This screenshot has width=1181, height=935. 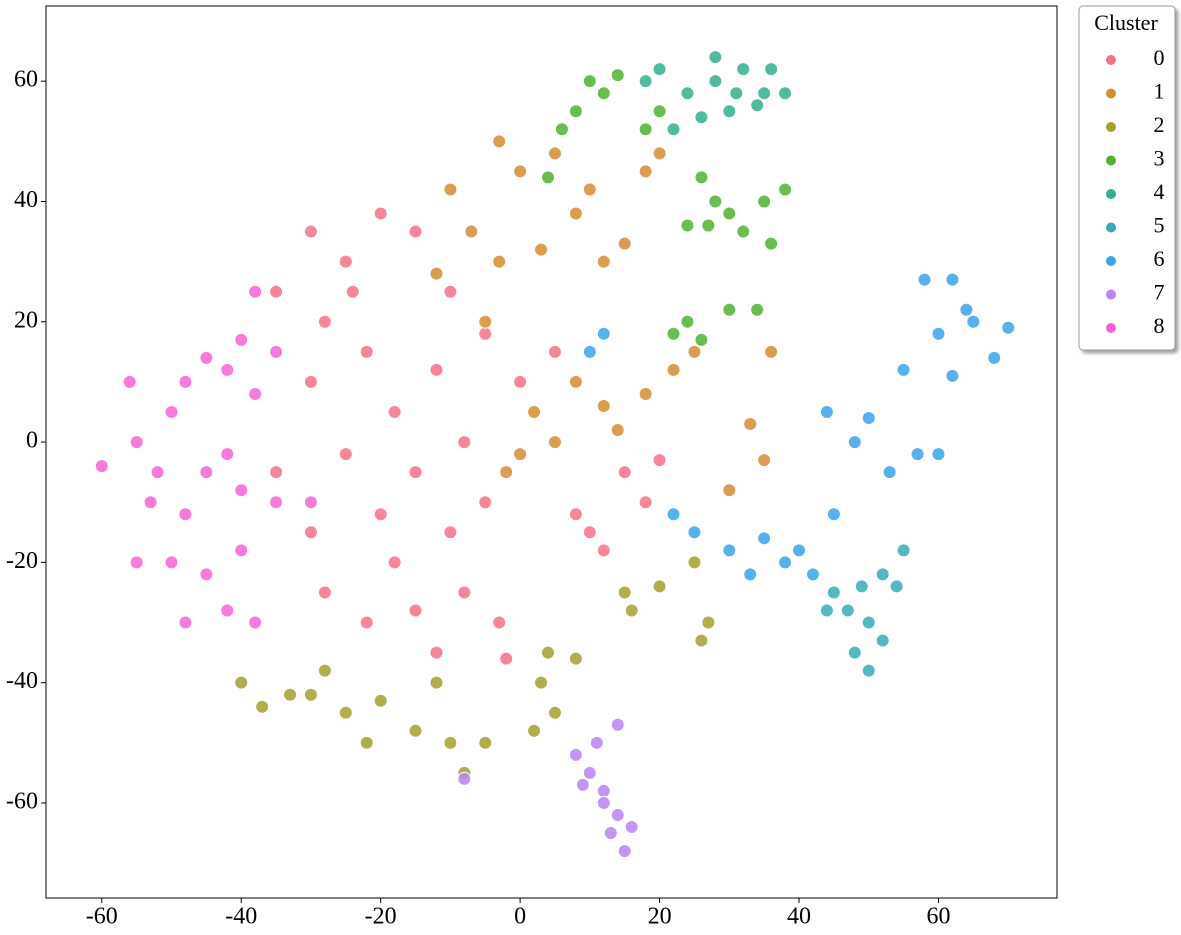 What do you see at coordinates (241, 917) in the screenshot?
I see `x-tick-label: -40` at bounding box center [241, 917].